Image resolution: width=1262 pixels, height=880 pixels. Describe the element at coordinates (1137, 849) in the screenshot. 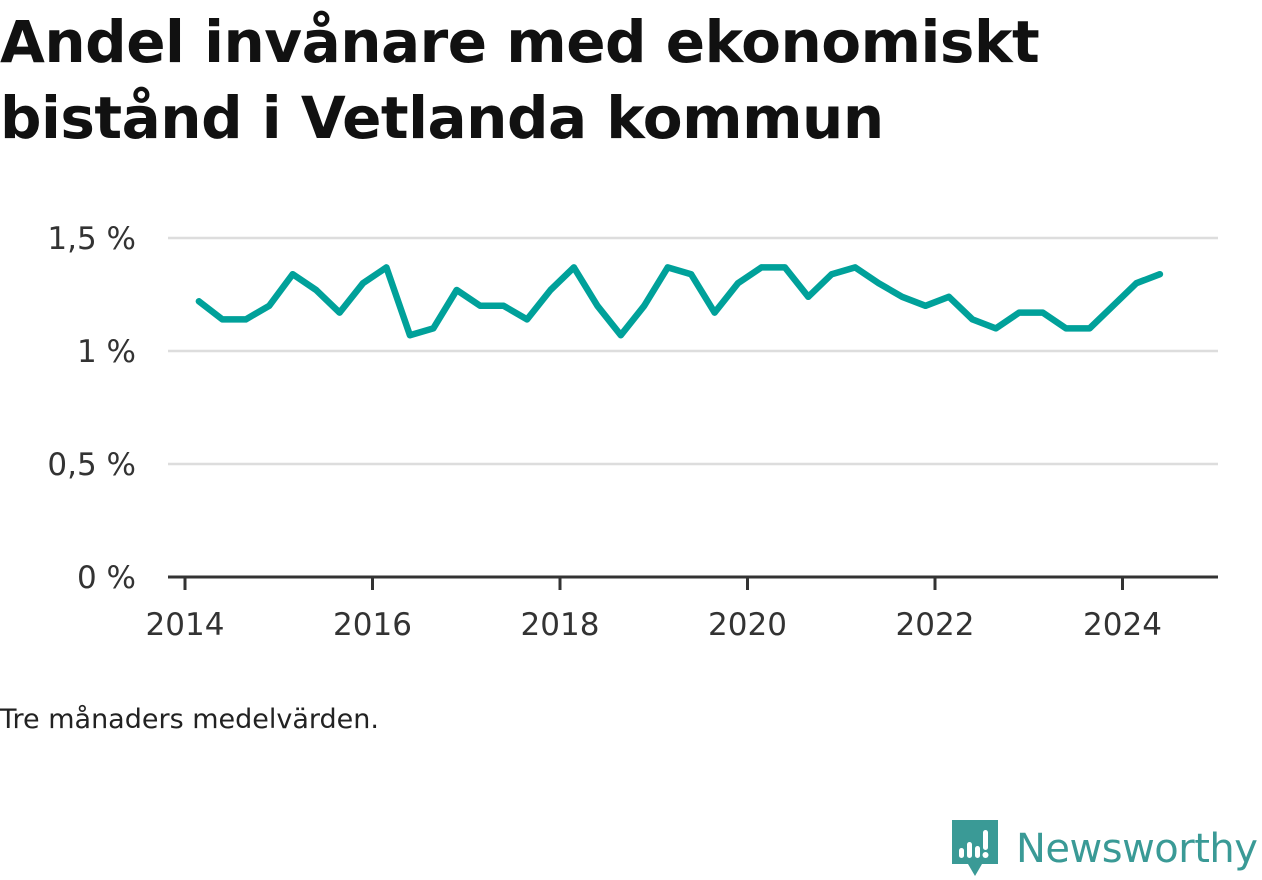

I see `brand-name: Newsworthy` at that location.